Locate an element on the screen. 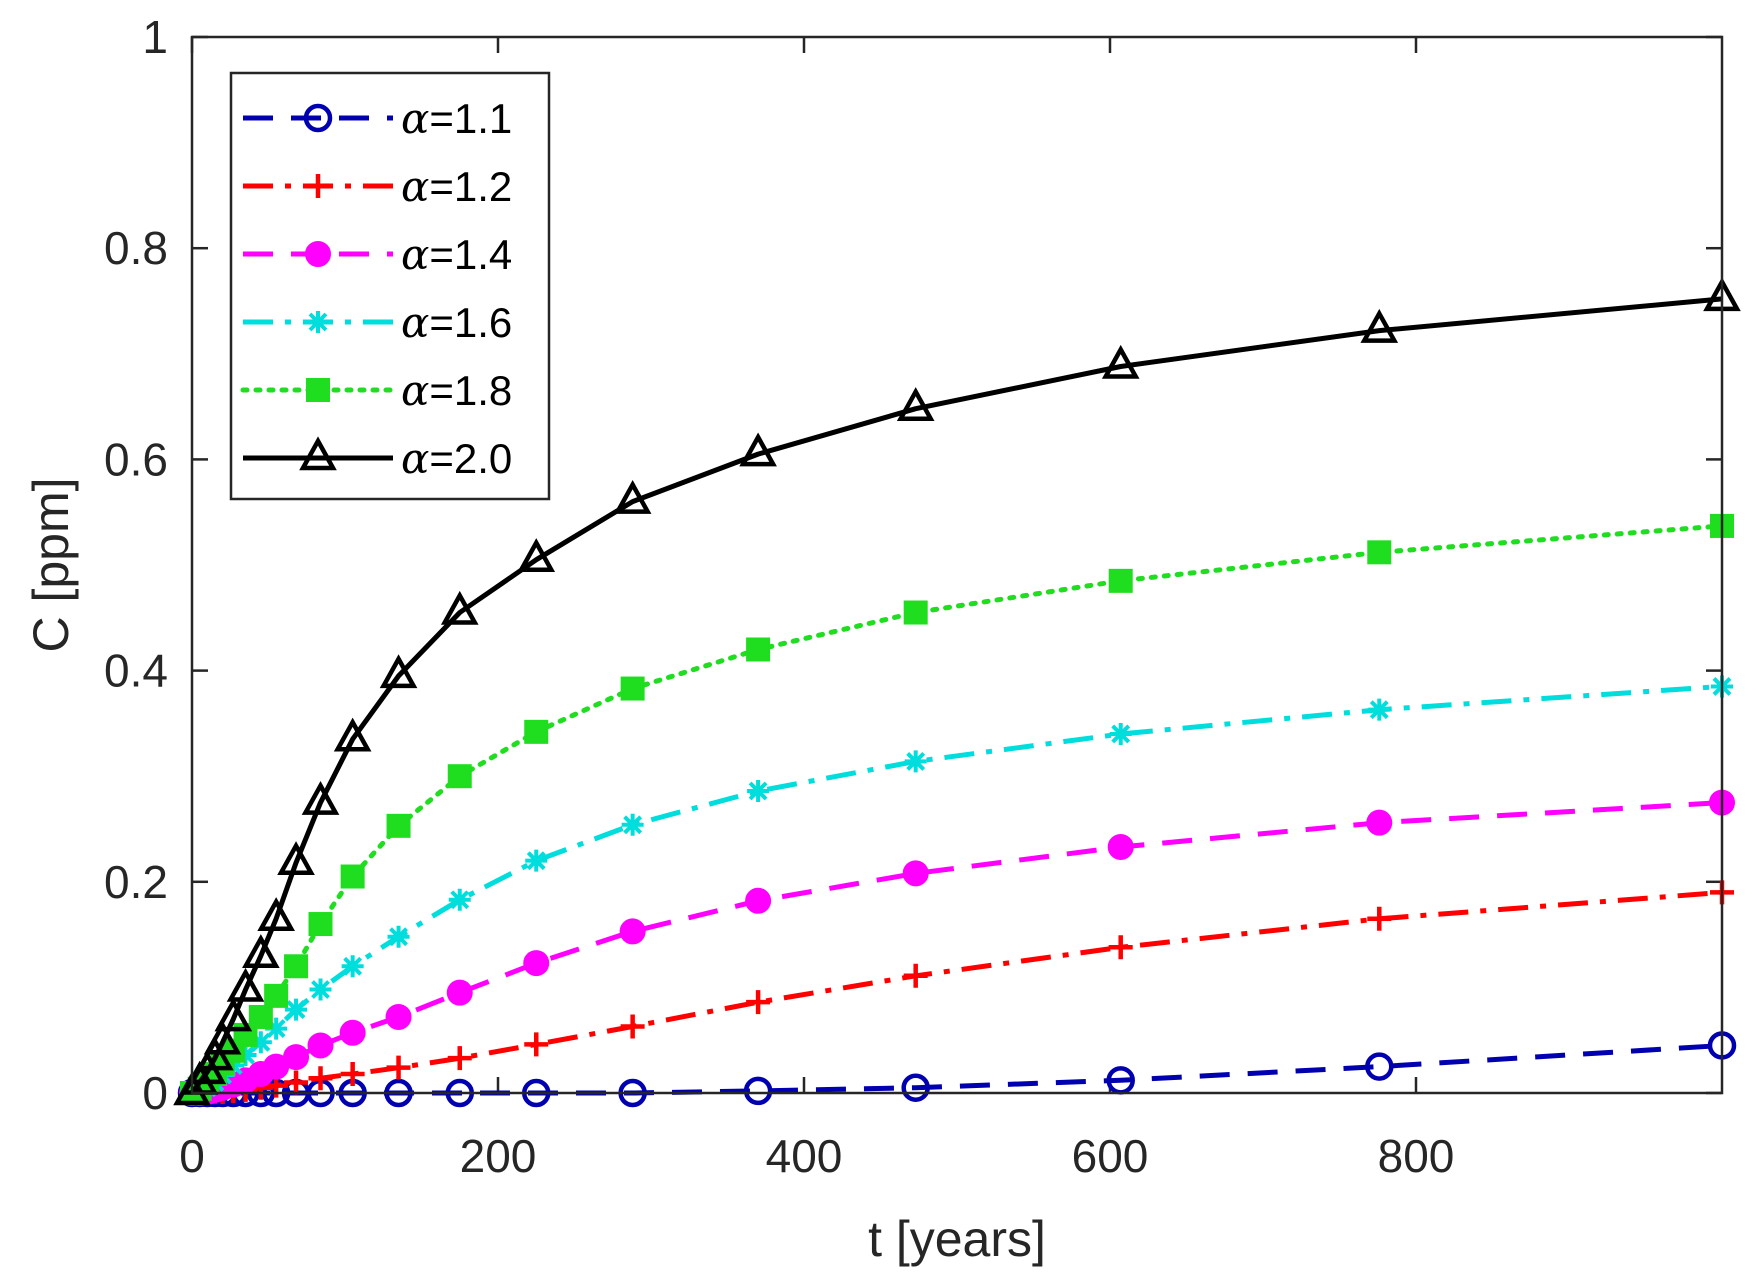 The height and width of the screenshot is (1286, 1756). y-tick-label: 0.6 is located at coordinates (136, 459).